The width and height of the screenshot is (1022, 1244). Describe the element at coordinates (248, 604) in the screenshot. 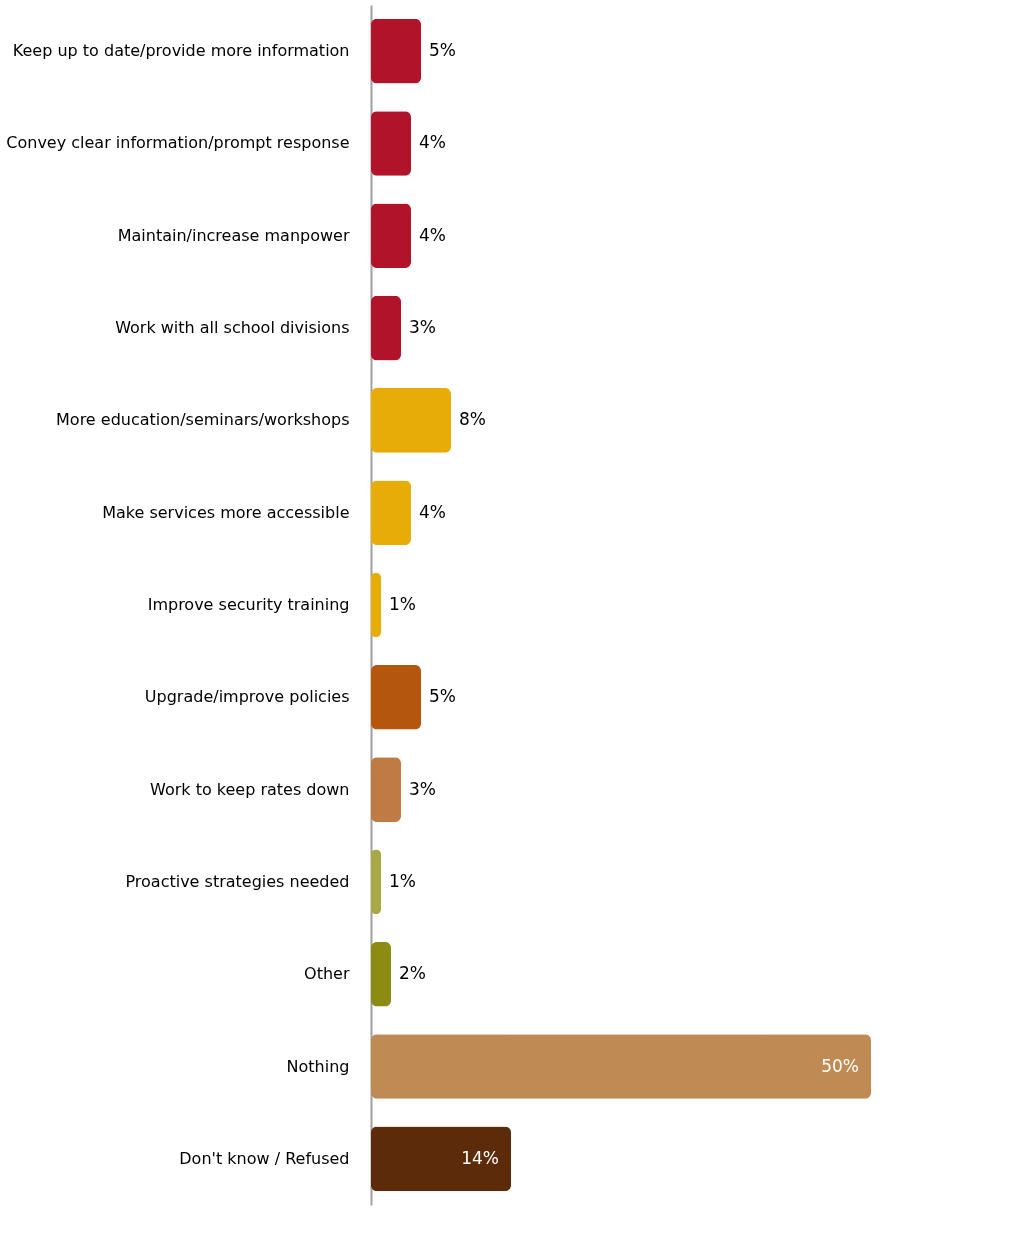

I see `y-tick-label: Improve security training` at that location.